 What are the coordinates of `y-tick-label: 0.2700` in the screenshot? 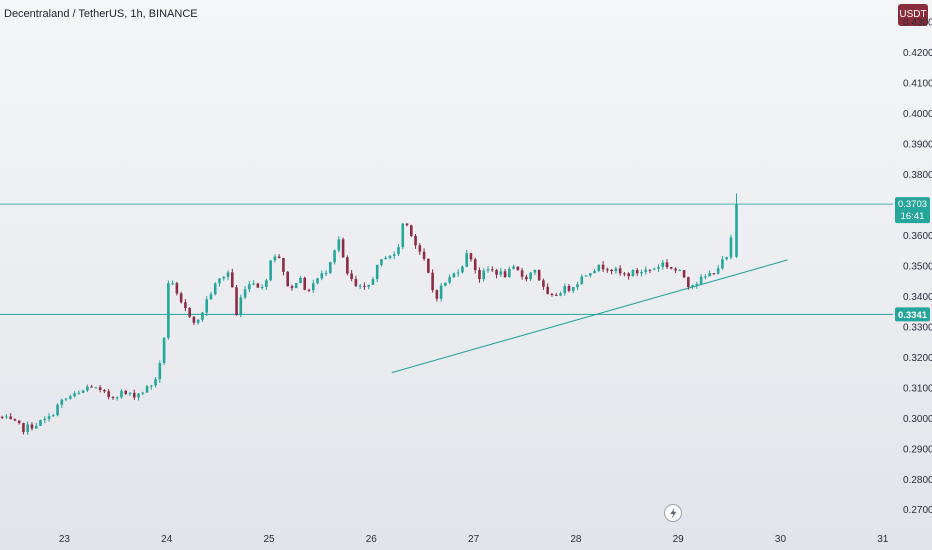 It's located at (917, 510).